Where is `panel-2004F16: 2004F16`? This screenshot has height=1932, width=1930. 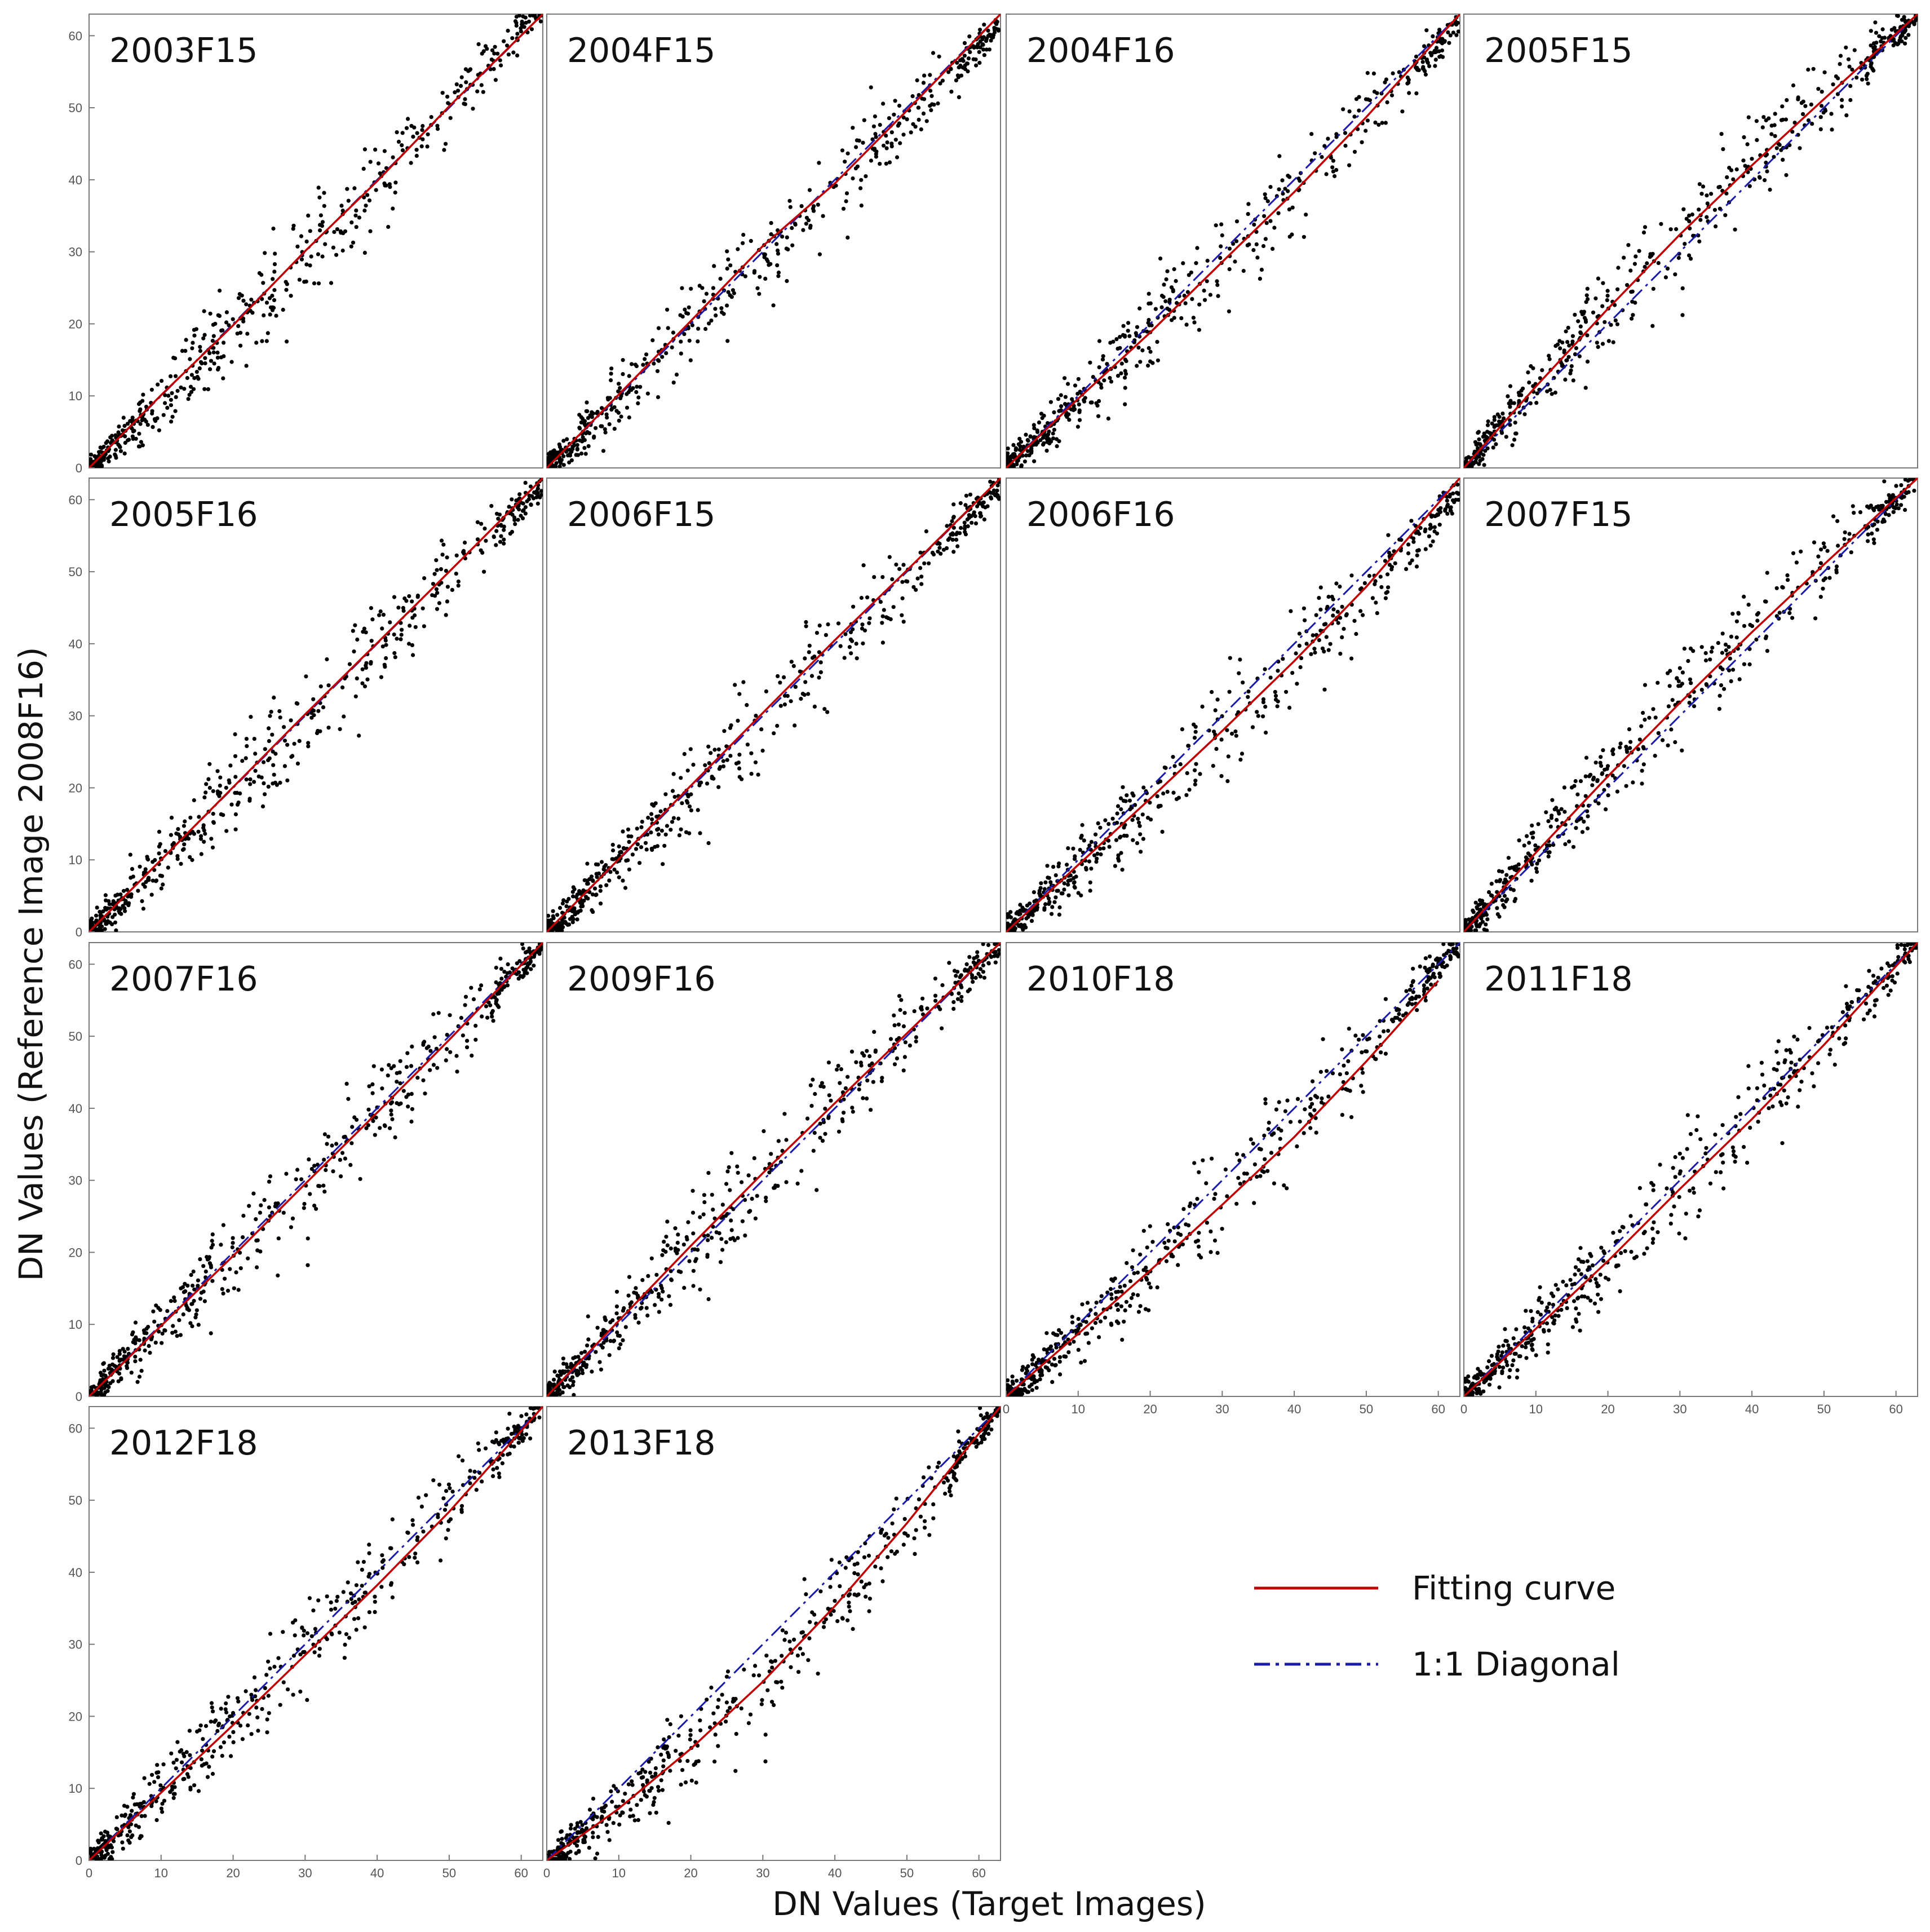 panel-2004F16: 2004F16 is located at coordinates (1233, 241).